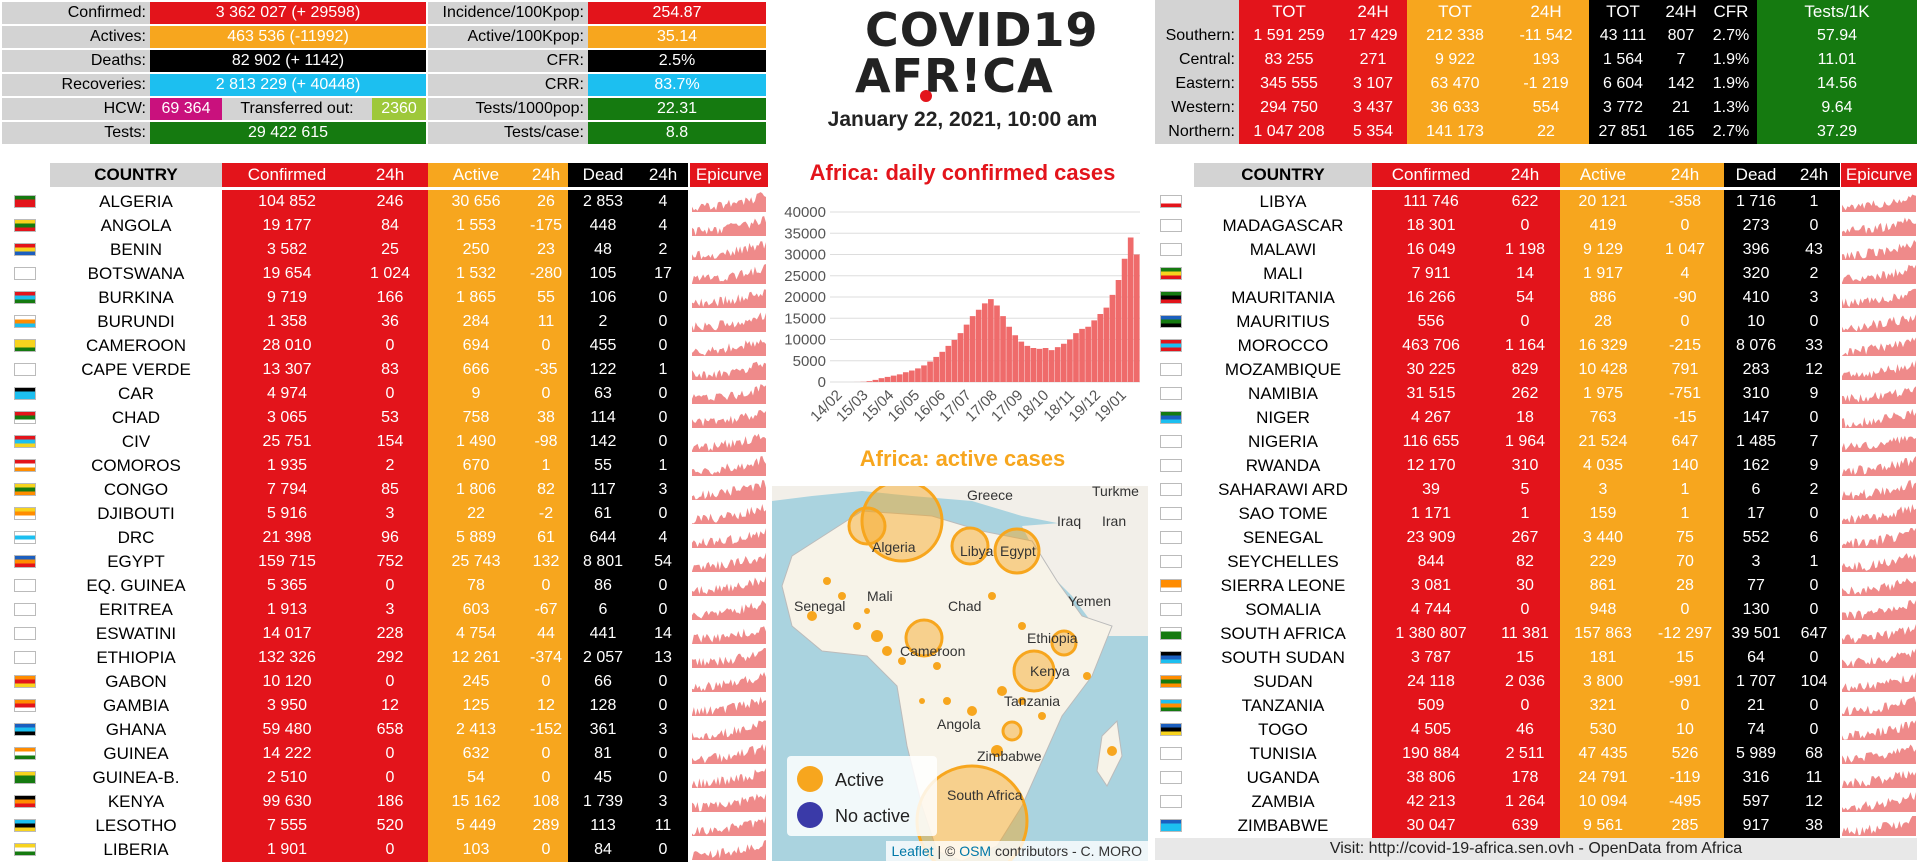 The image size is (1919, 863). I want to click on leaflet-link: Leaflet, so click(912, 851).